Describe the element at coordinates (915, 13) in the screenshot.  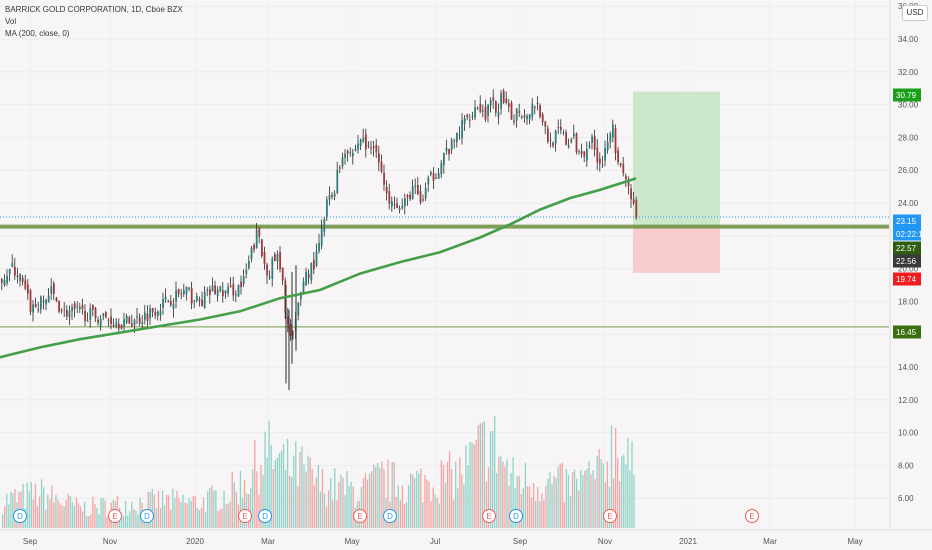
I see `currency-button: USD` at that location.